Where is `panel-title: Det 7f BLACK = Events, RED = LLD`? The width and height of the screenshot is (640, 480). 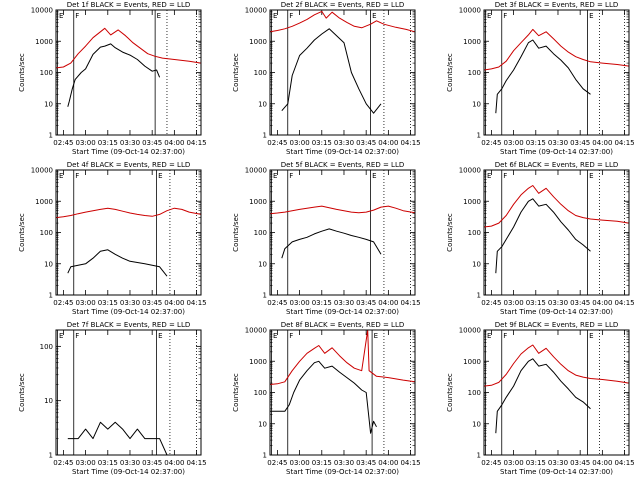 panel-title: Det 7f BLACK = Events, RED = LLD is located at coordinates (128, 325).